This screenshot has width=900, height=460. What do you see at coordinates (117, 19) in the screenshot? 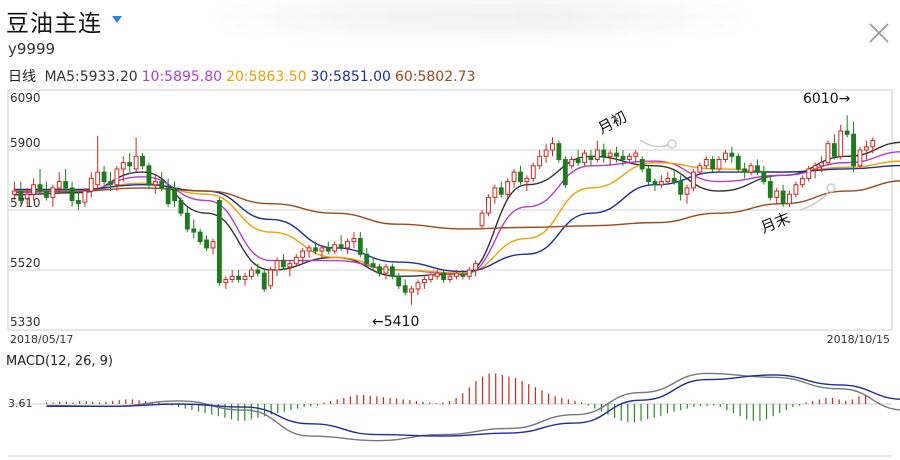
I see `chevron-down-icon` at bounding box center [117, 19].